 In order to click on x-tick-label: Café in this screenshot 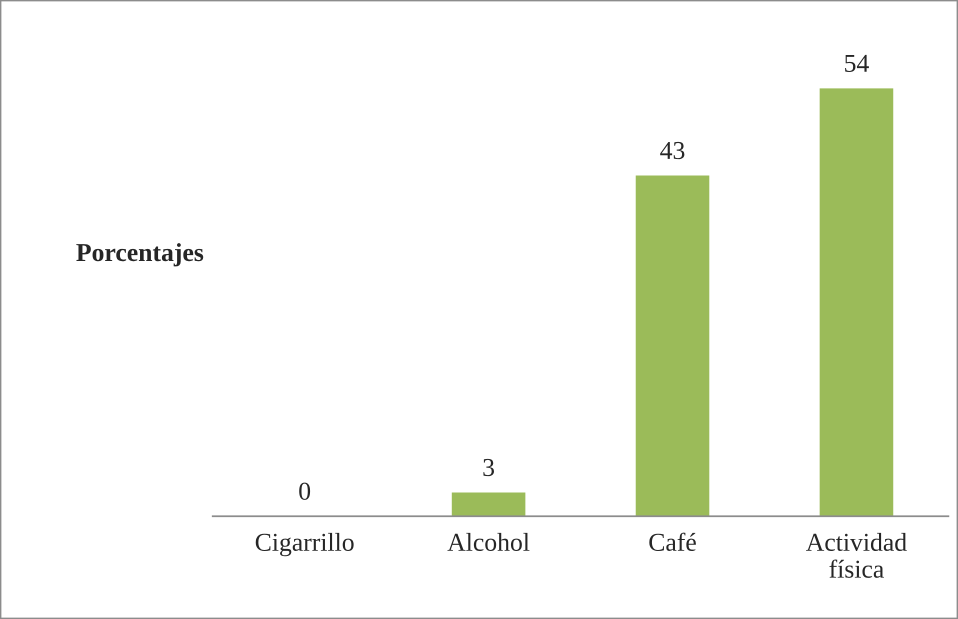, I will do `click(672, 541)`.